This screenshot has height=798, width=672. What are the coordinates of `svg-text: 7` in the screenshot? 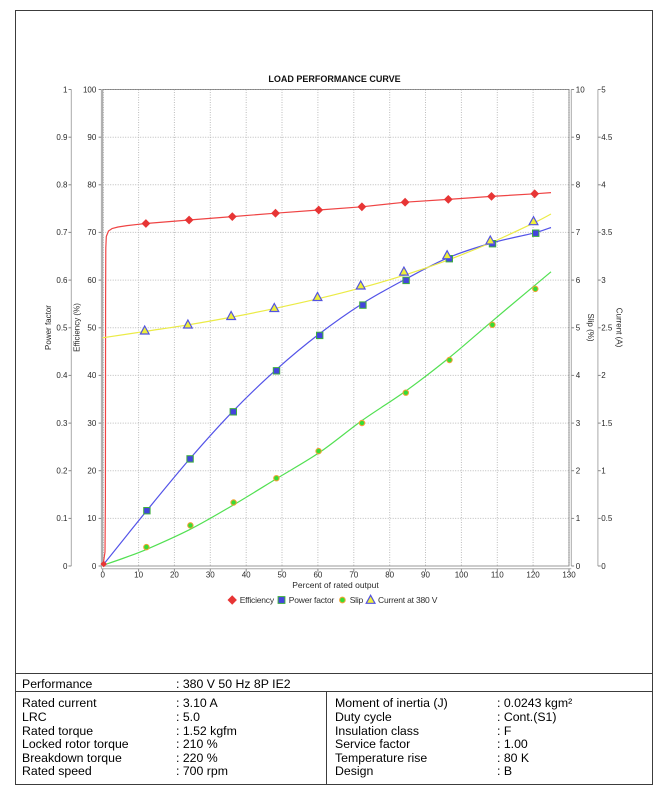 It's located at (578, 232).